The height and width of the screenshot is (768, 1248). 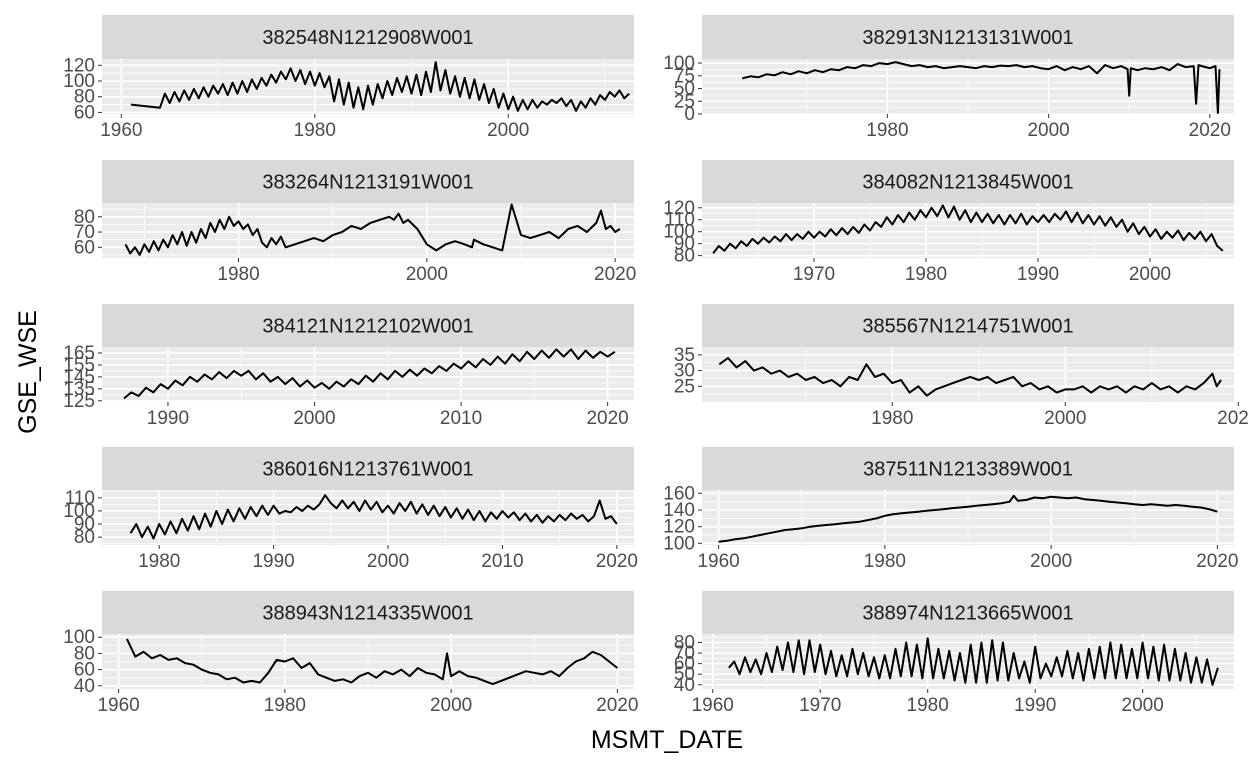 I want to click on facet-strip-label: 386016N1213761W001, so click(x=367, y=470).